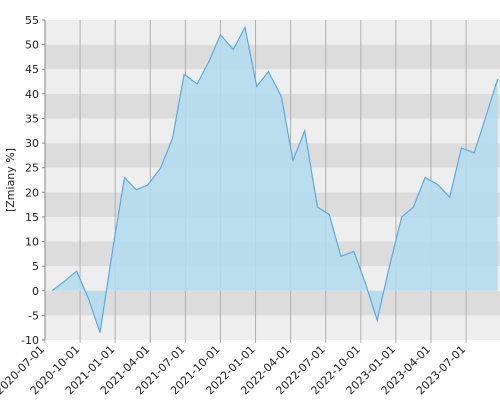 This screenshot has width=500, height=400. What do you see at coordinates (32, 168) in the screenshot?
I see `y-tick-label: 25` at bounding box center [32, 168].